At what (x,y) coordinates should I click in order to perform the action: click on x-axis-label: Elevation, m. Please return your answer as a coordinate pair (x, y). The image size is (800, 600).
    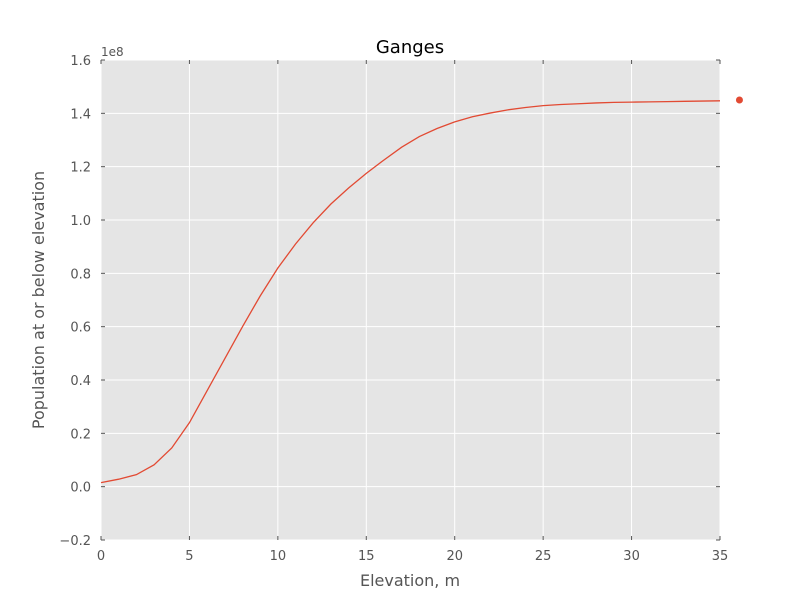
    Looking at the image, I should click on (410, 580).